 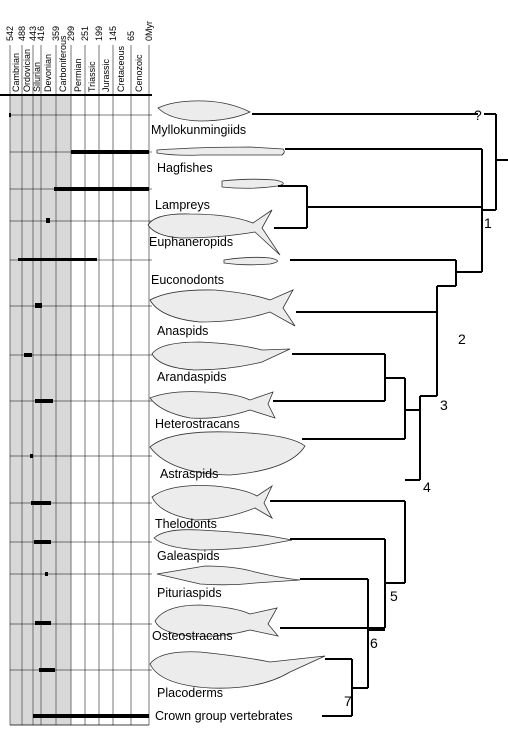 What do you see at coordinates (38, 305) in the screenshot?
I see `range-bar-anaspids` at bounding box center [38, 305].